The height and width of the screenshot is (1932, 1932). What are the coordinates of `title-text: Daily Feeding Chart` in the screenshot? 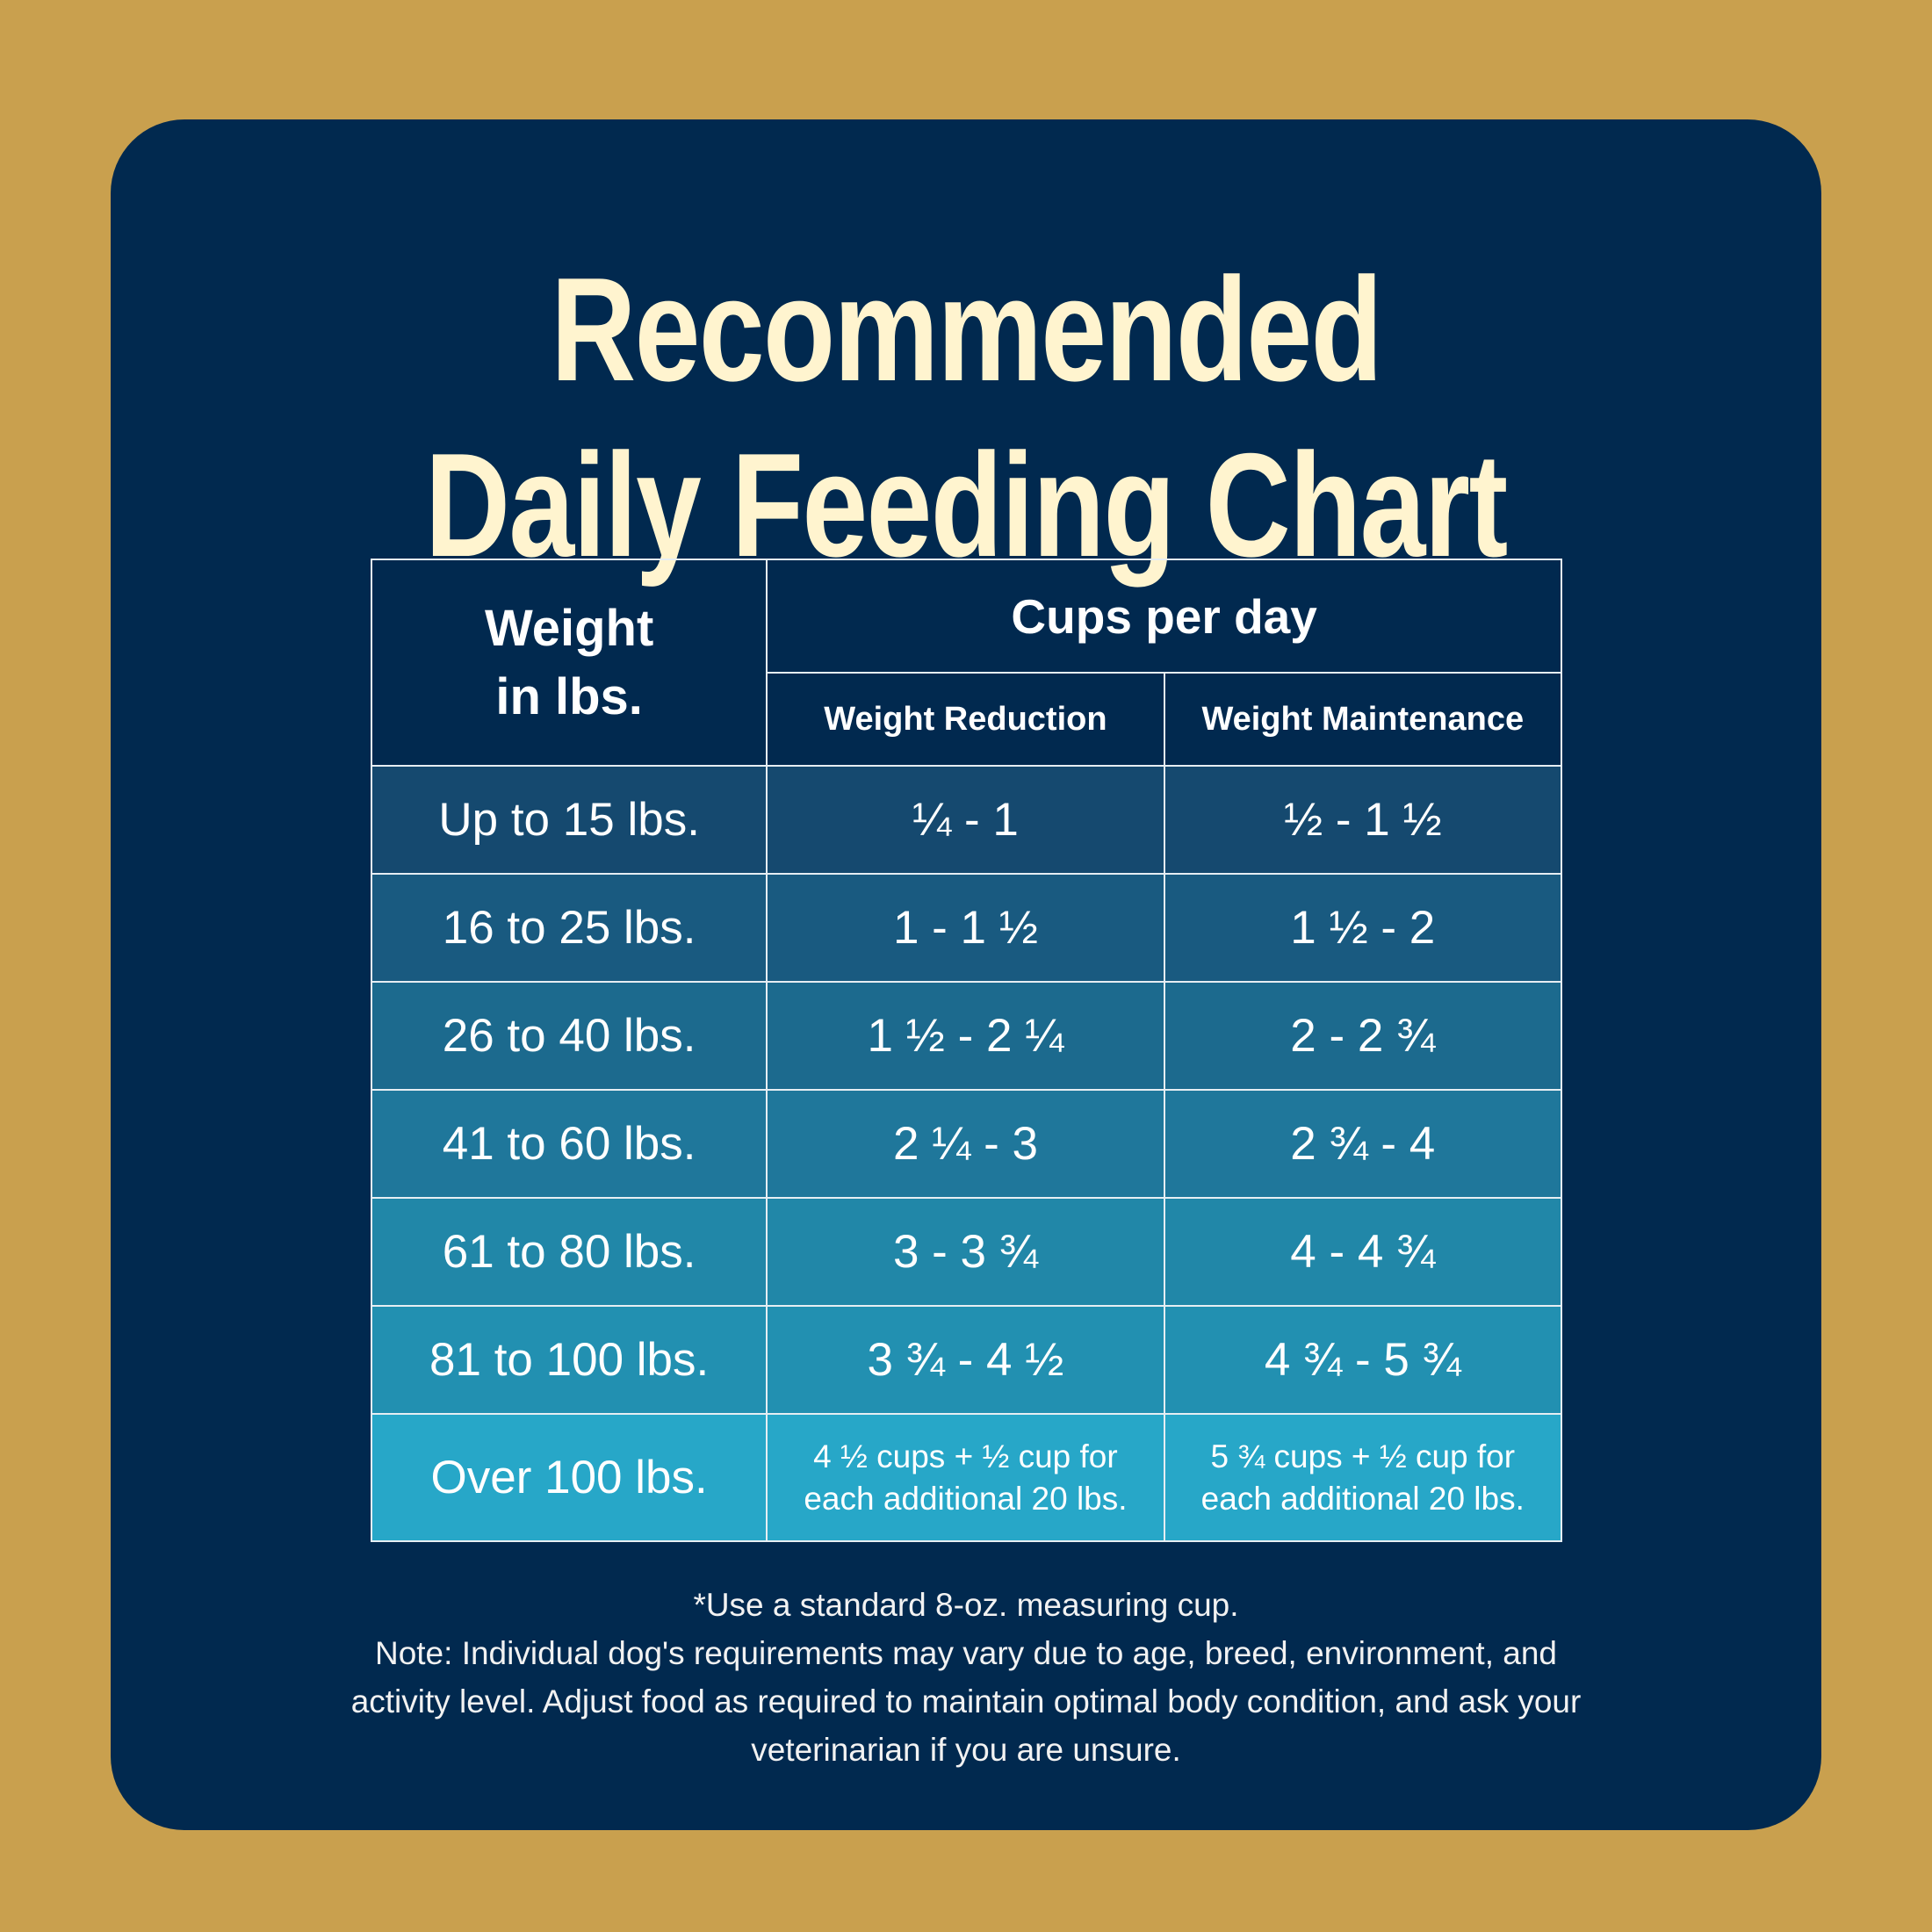 It's located at (967, 505).